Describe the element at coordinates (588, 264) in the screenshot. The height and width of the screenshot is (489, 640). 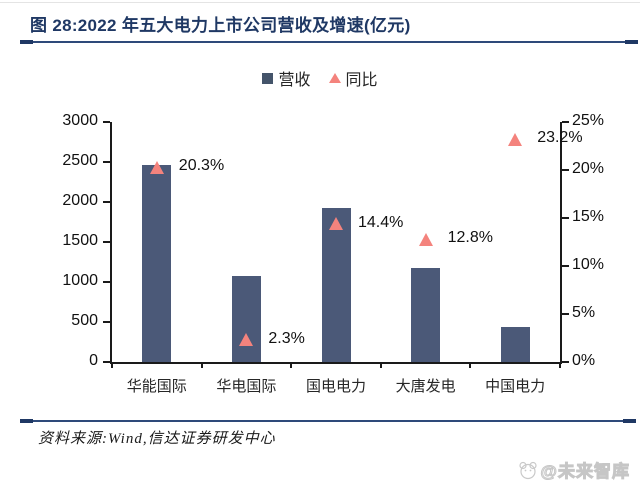
I see `right-axis-tick-label: 10%` at that location.